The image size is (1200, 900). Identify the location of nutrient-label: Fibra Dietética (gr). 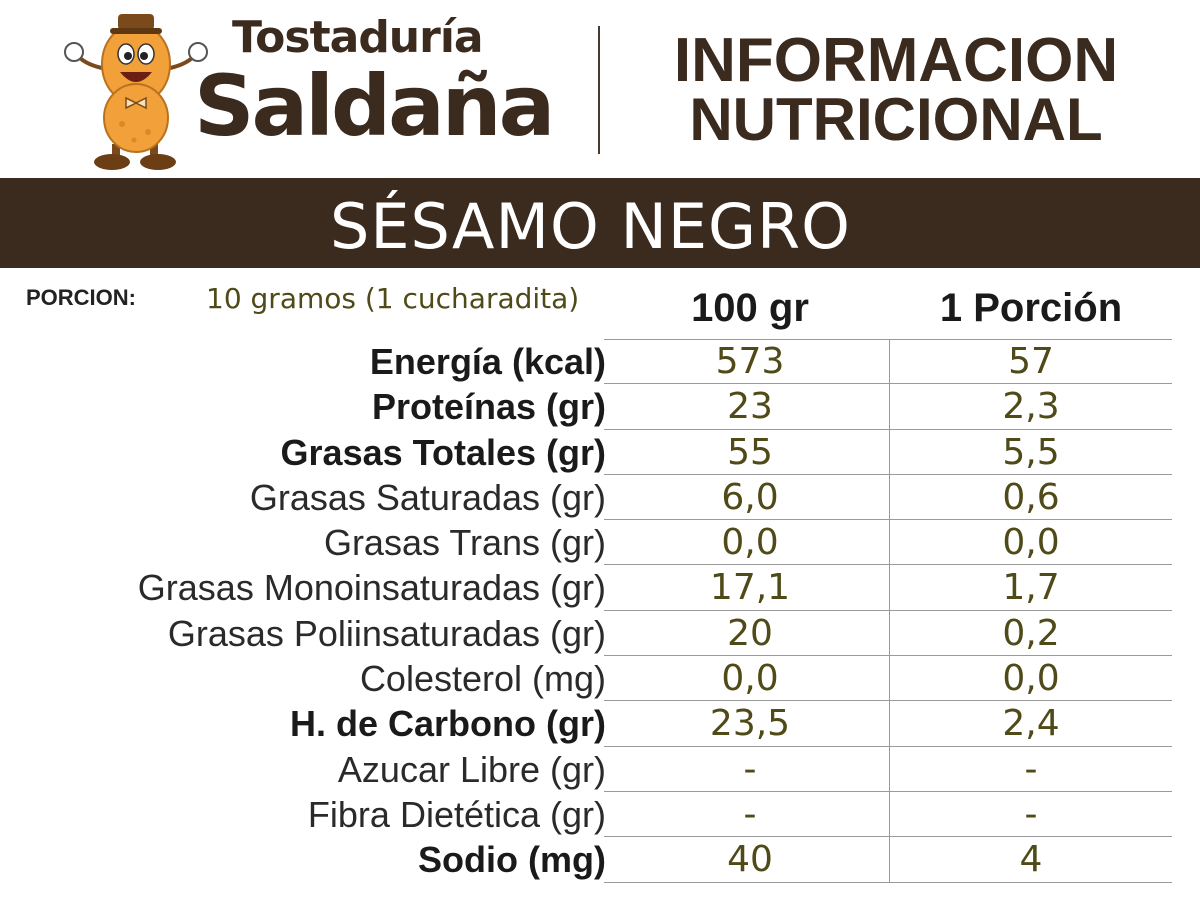
(456, 814).